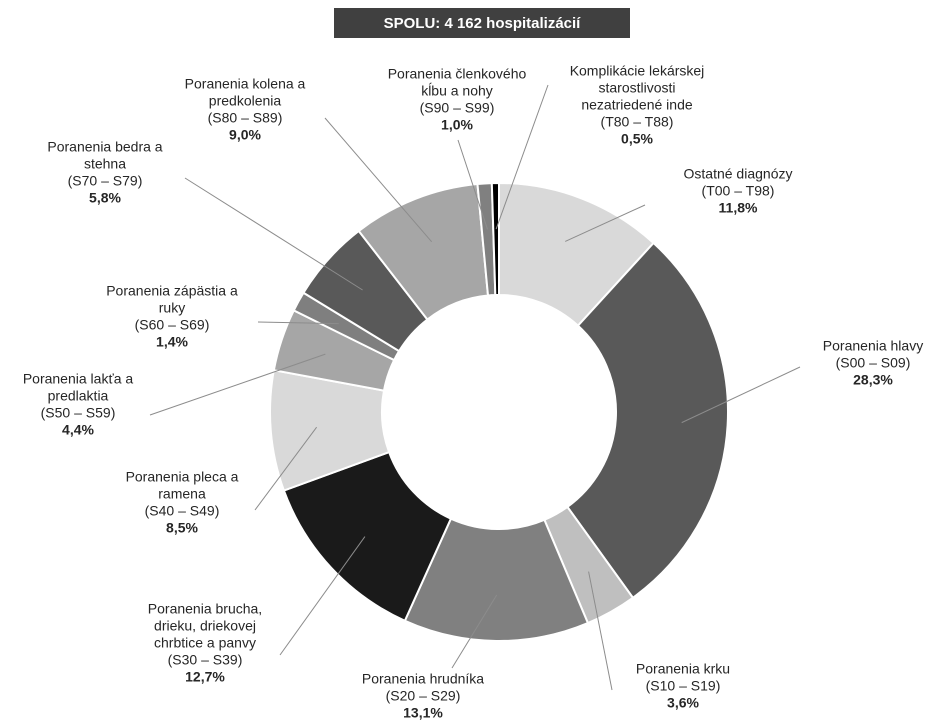 The height and width of the screenshot is (724, 939). I want to click on slice-value: 3,6%, so click(683, 703).